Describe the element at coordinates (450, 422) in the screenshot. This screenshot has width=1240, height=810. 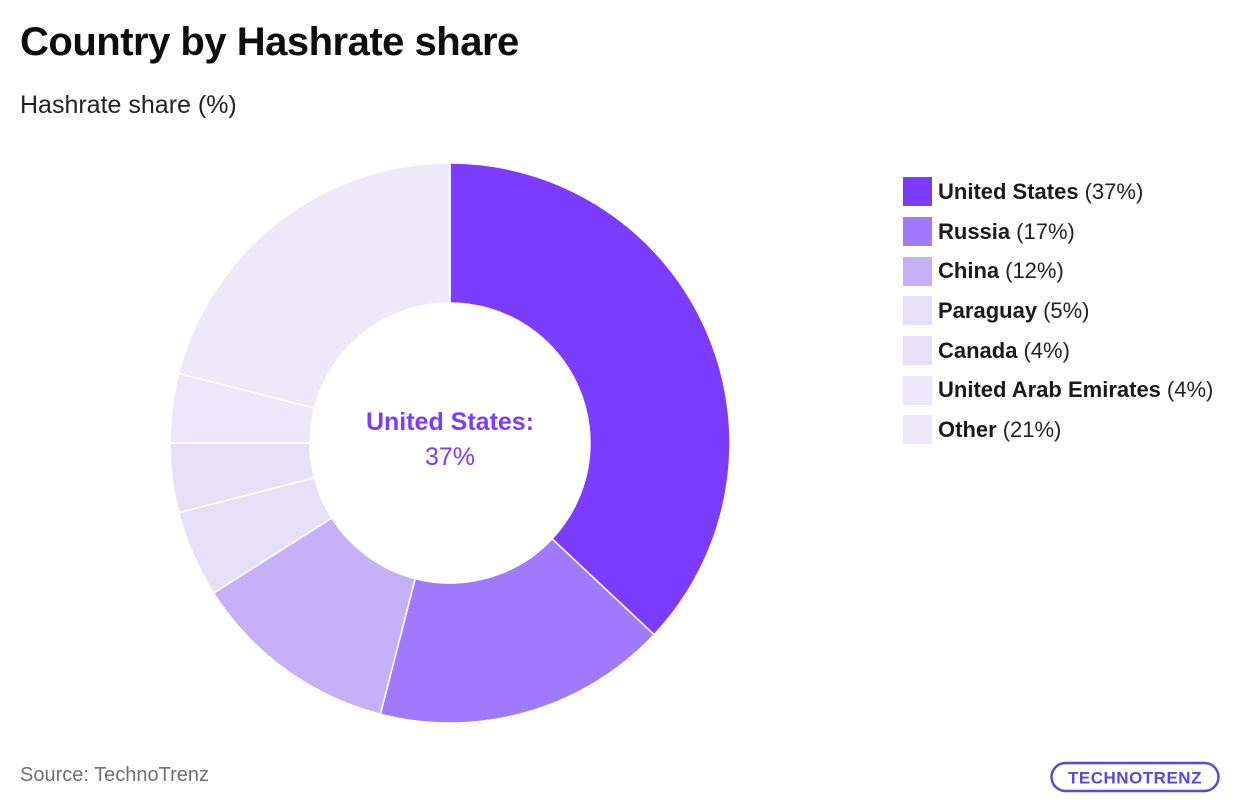
I see `center-label-name: United States:` at that location.